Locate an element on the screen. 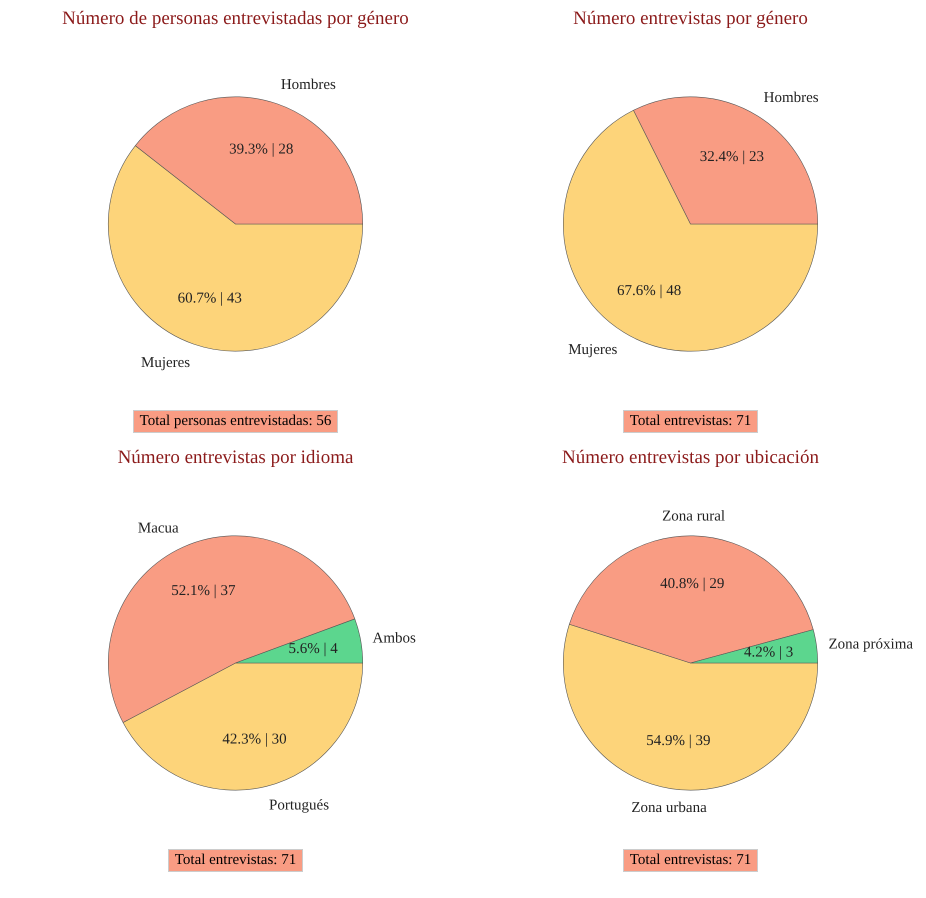  chart-title: Número entrevistas por idioma is located at coordinates (236, 458).